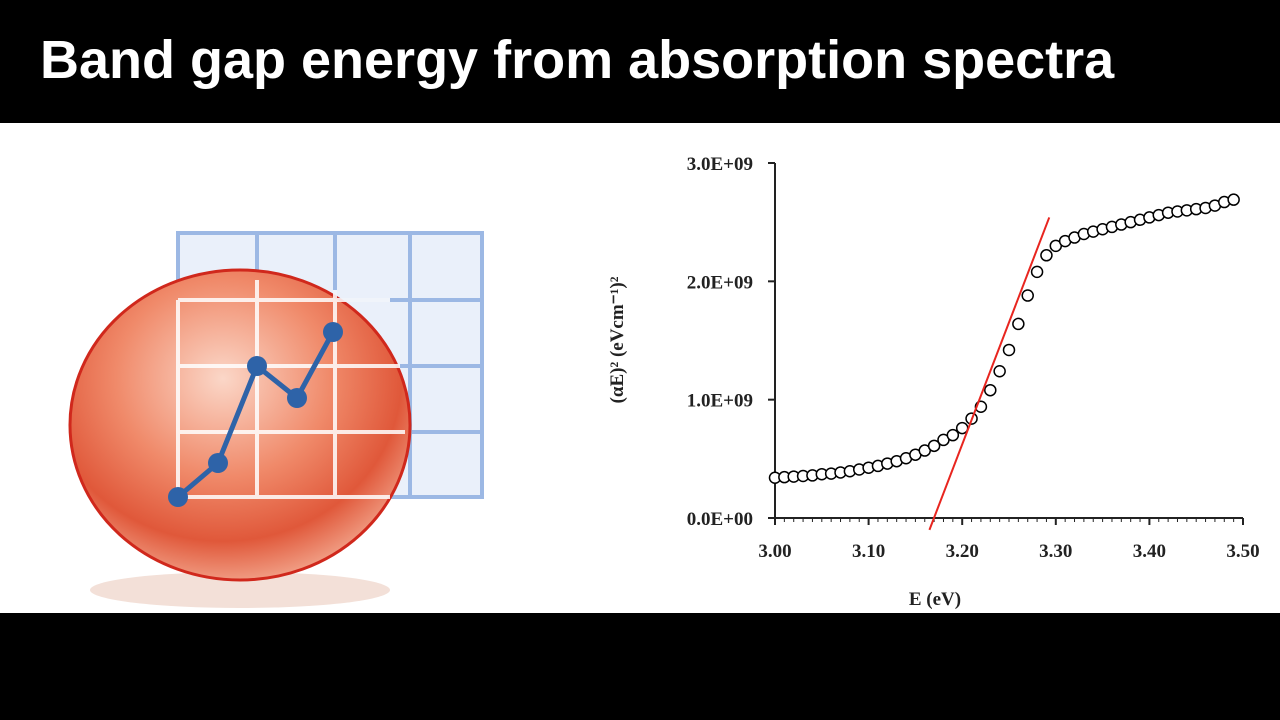 The height and width of the screenshot is (720, 1280). I want to click on y-tick-label: 1.0E+09, so click(720, 401).